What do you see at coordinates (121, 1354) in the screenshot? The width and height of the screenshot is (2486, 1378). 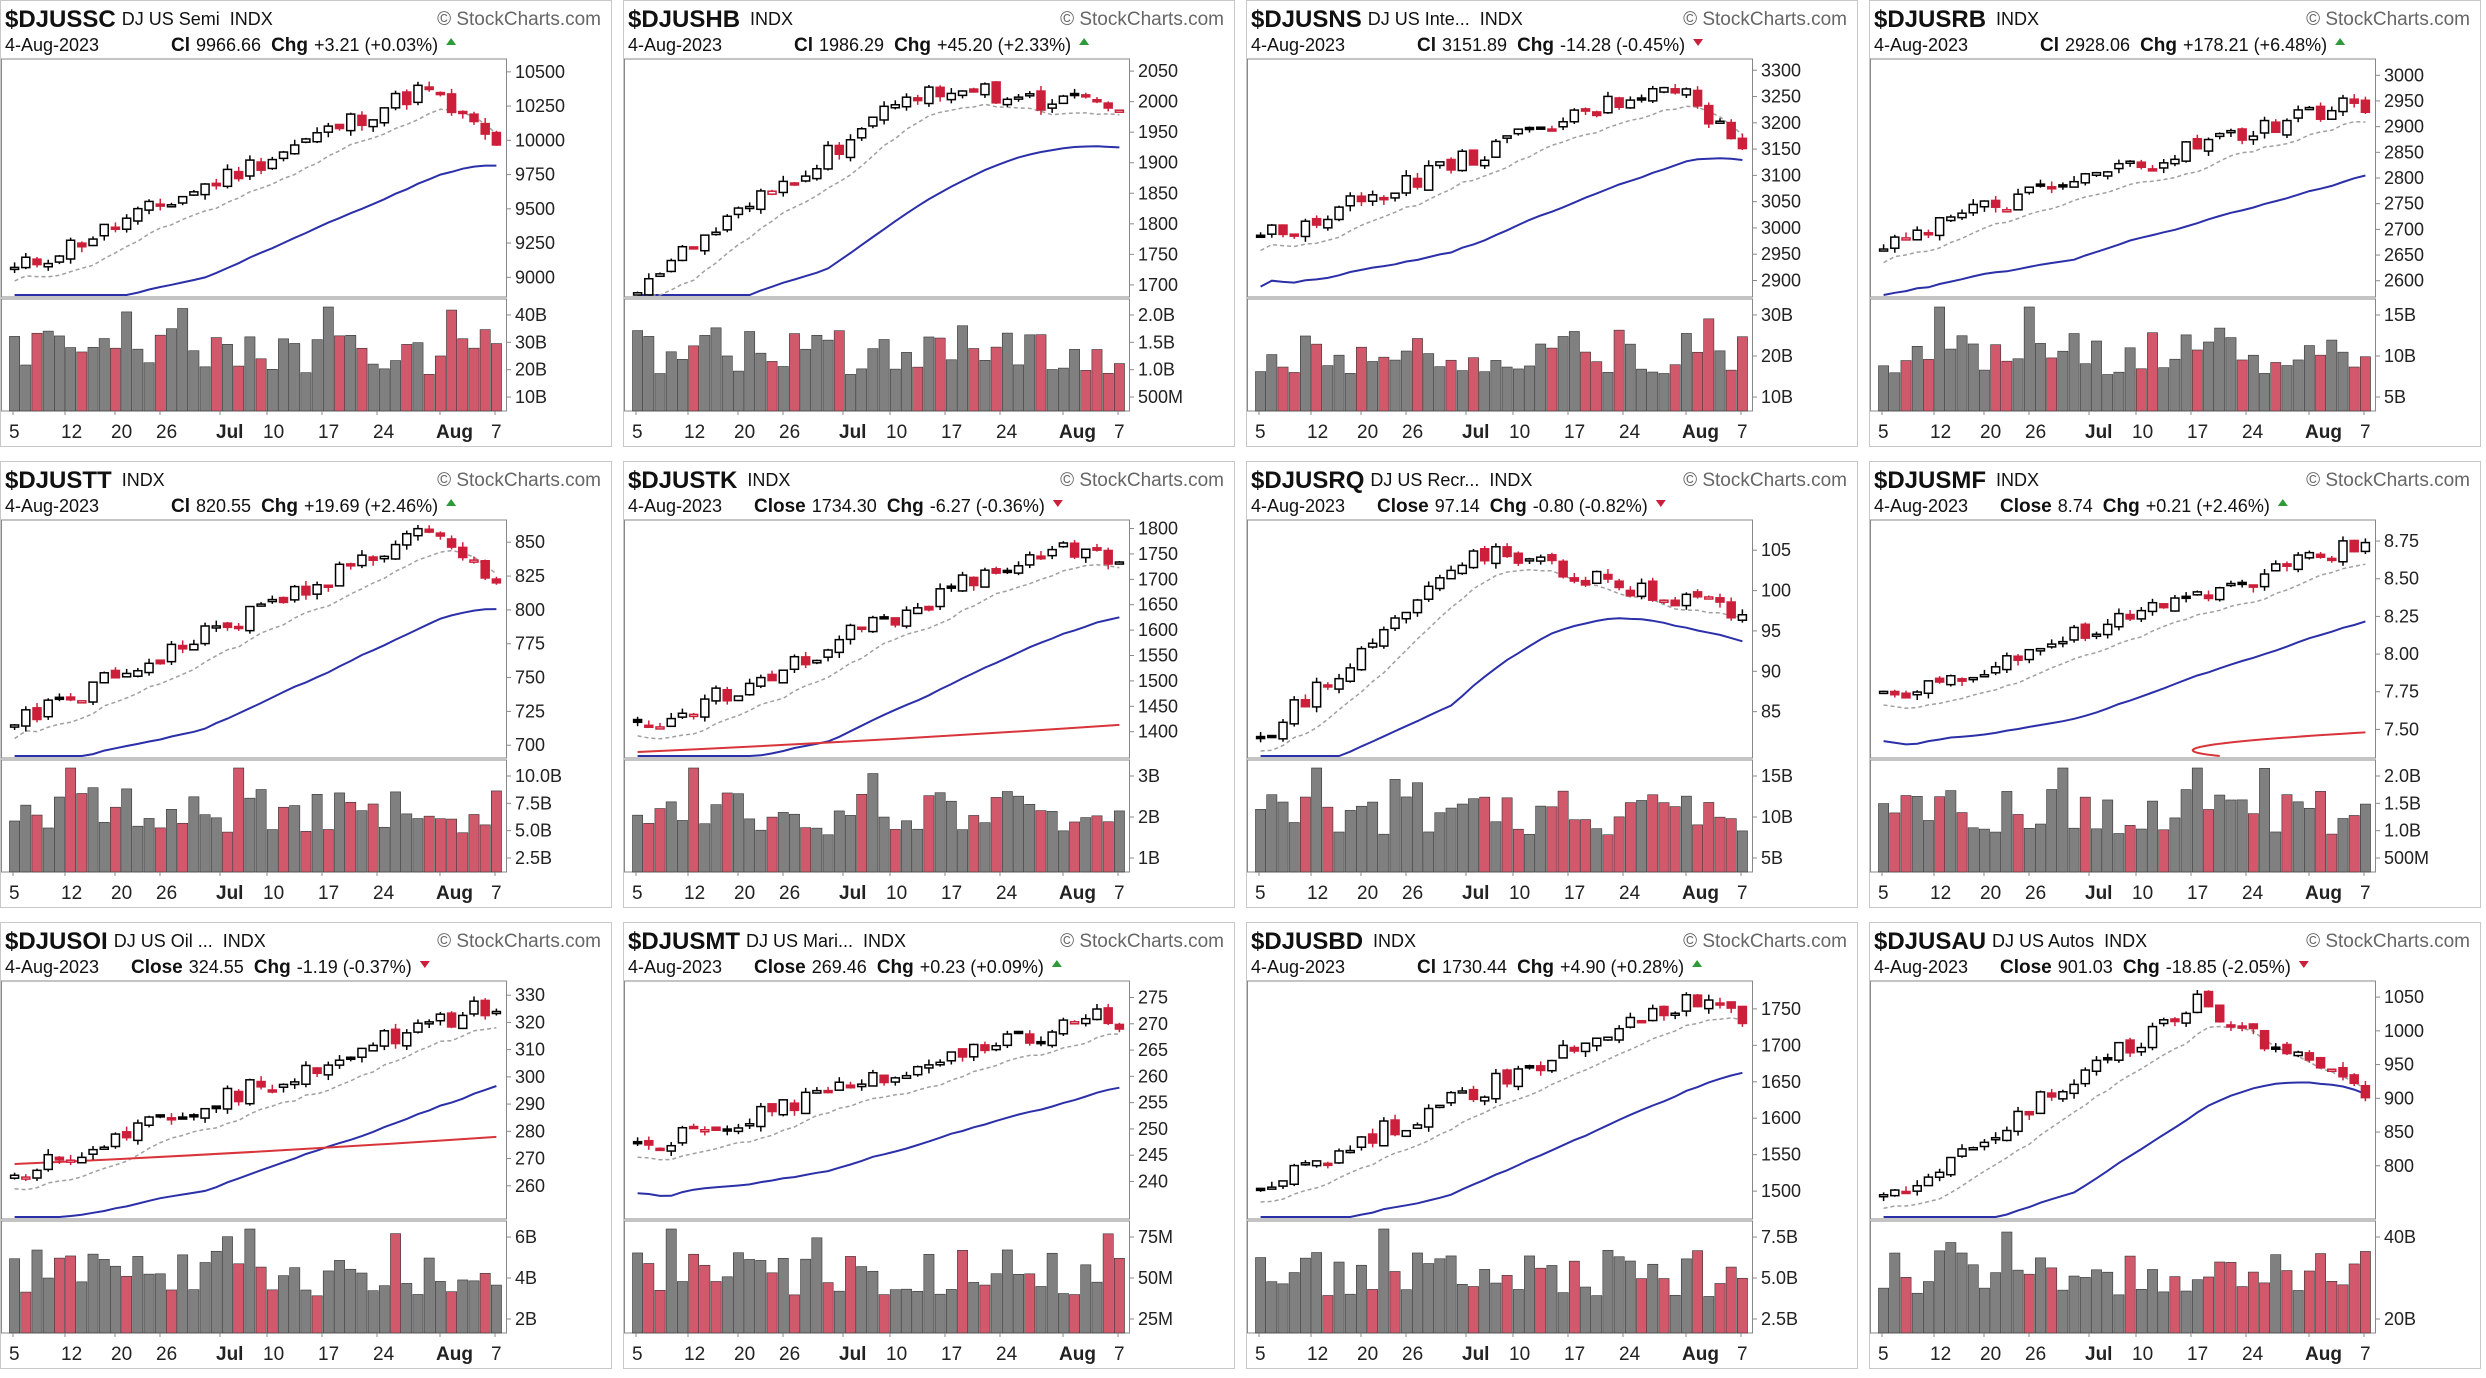 I see `x-tick-label: 20` at bounding box center [121, 1354].